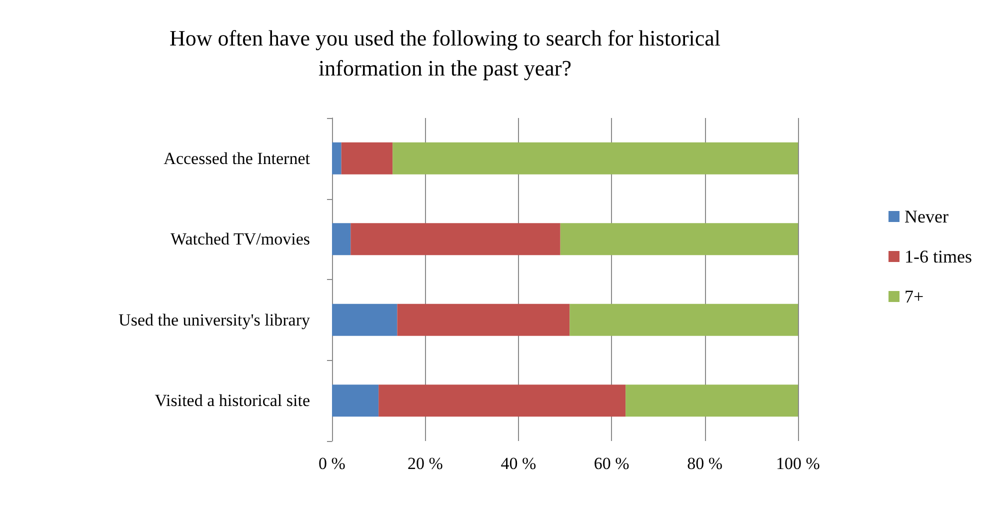 The height and width of the screenshot is (513, 987). I want to click on legend-label: Never, so click(926, 216).